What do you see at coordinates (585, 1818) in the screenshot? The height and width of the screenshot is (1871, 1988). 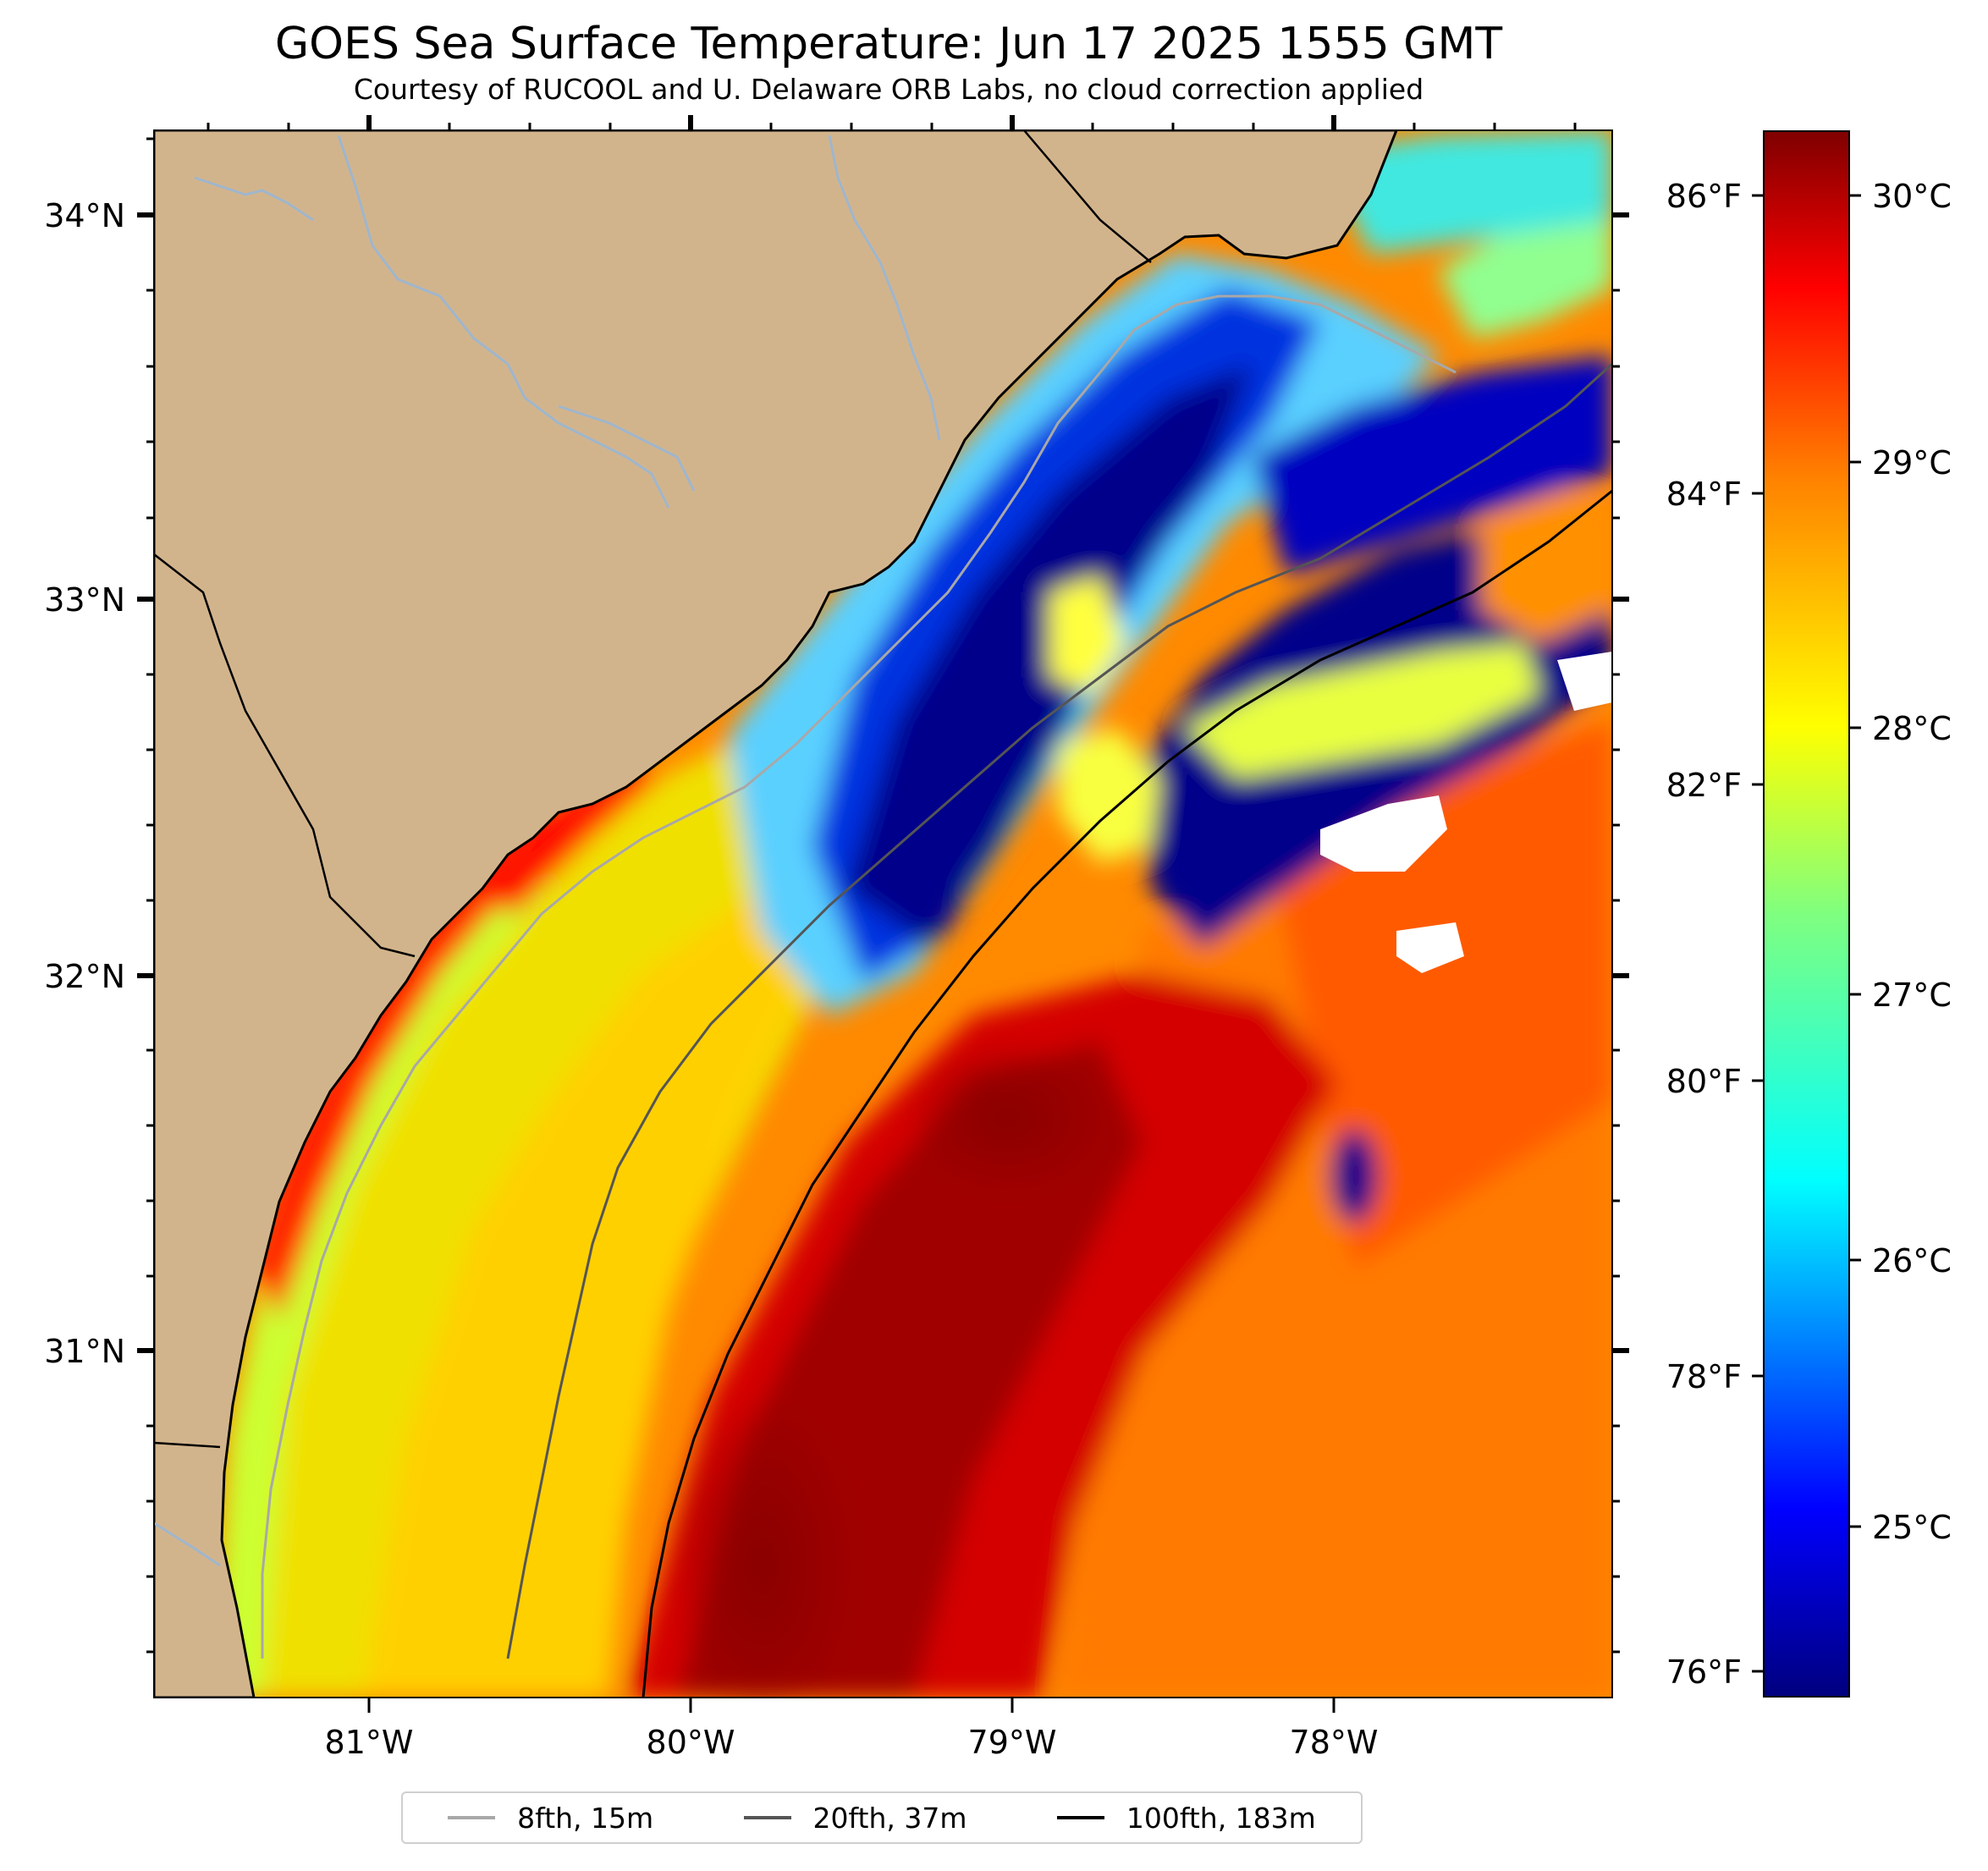 I see `legend-label-8fth: 8fth, 15m` at bounding box center [585, 1818].